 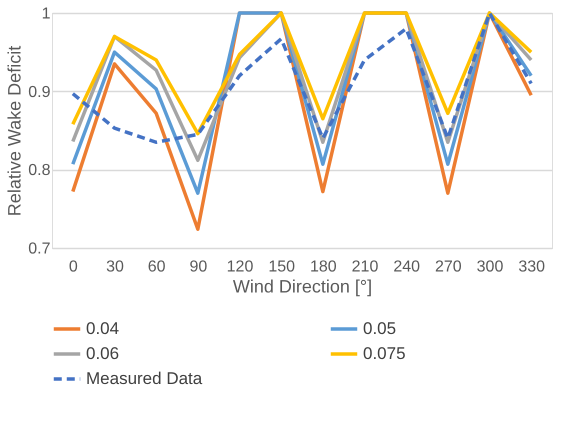 What do you see at coordinates (144, 378) in the screenshot?
I see `legend-label: Measured Data` at bounding box center [144, 378].